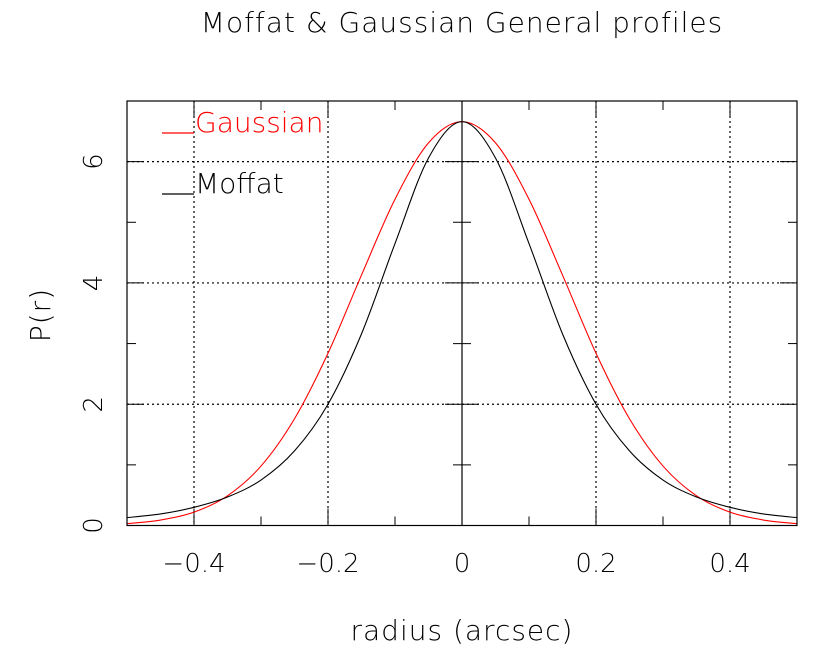  What do you see at coordinates (327, 564) in the screenshot?
I see `x-tick-label: −0.2` at bounding box center [327, 564].